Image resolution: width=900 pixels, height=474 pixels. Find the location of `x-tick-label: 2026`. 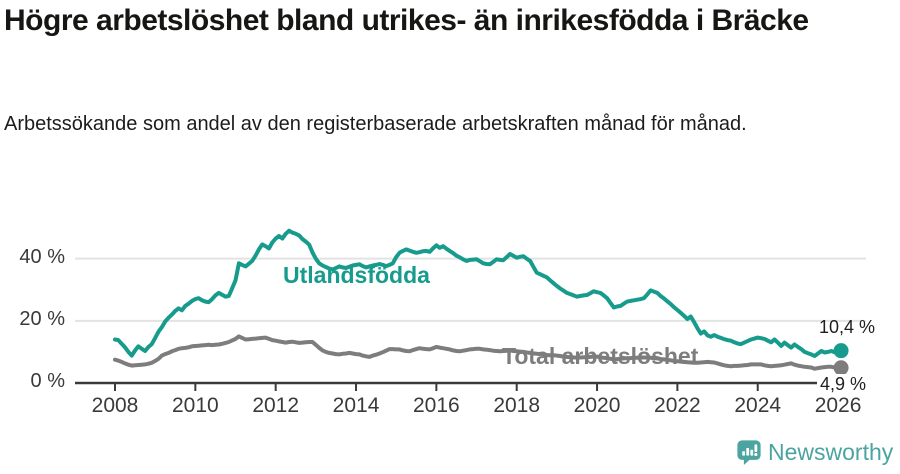

x-tick-label: 2026 is located at coordinates (838, 405).